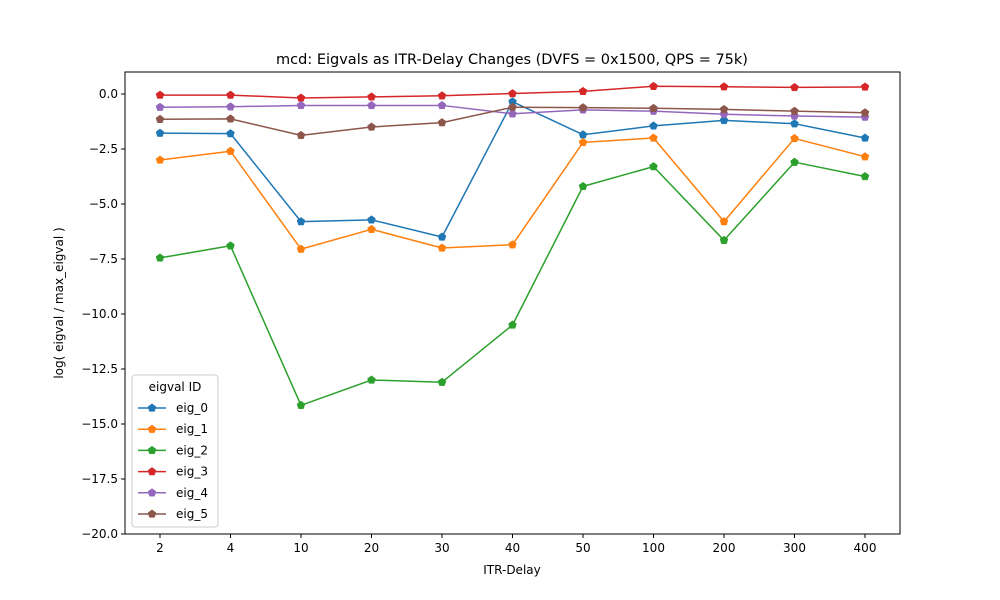 Image resolution: width=1000 pixels, height=600 pixels. I want to click on x-tick-label: 400, so click(865, 548).